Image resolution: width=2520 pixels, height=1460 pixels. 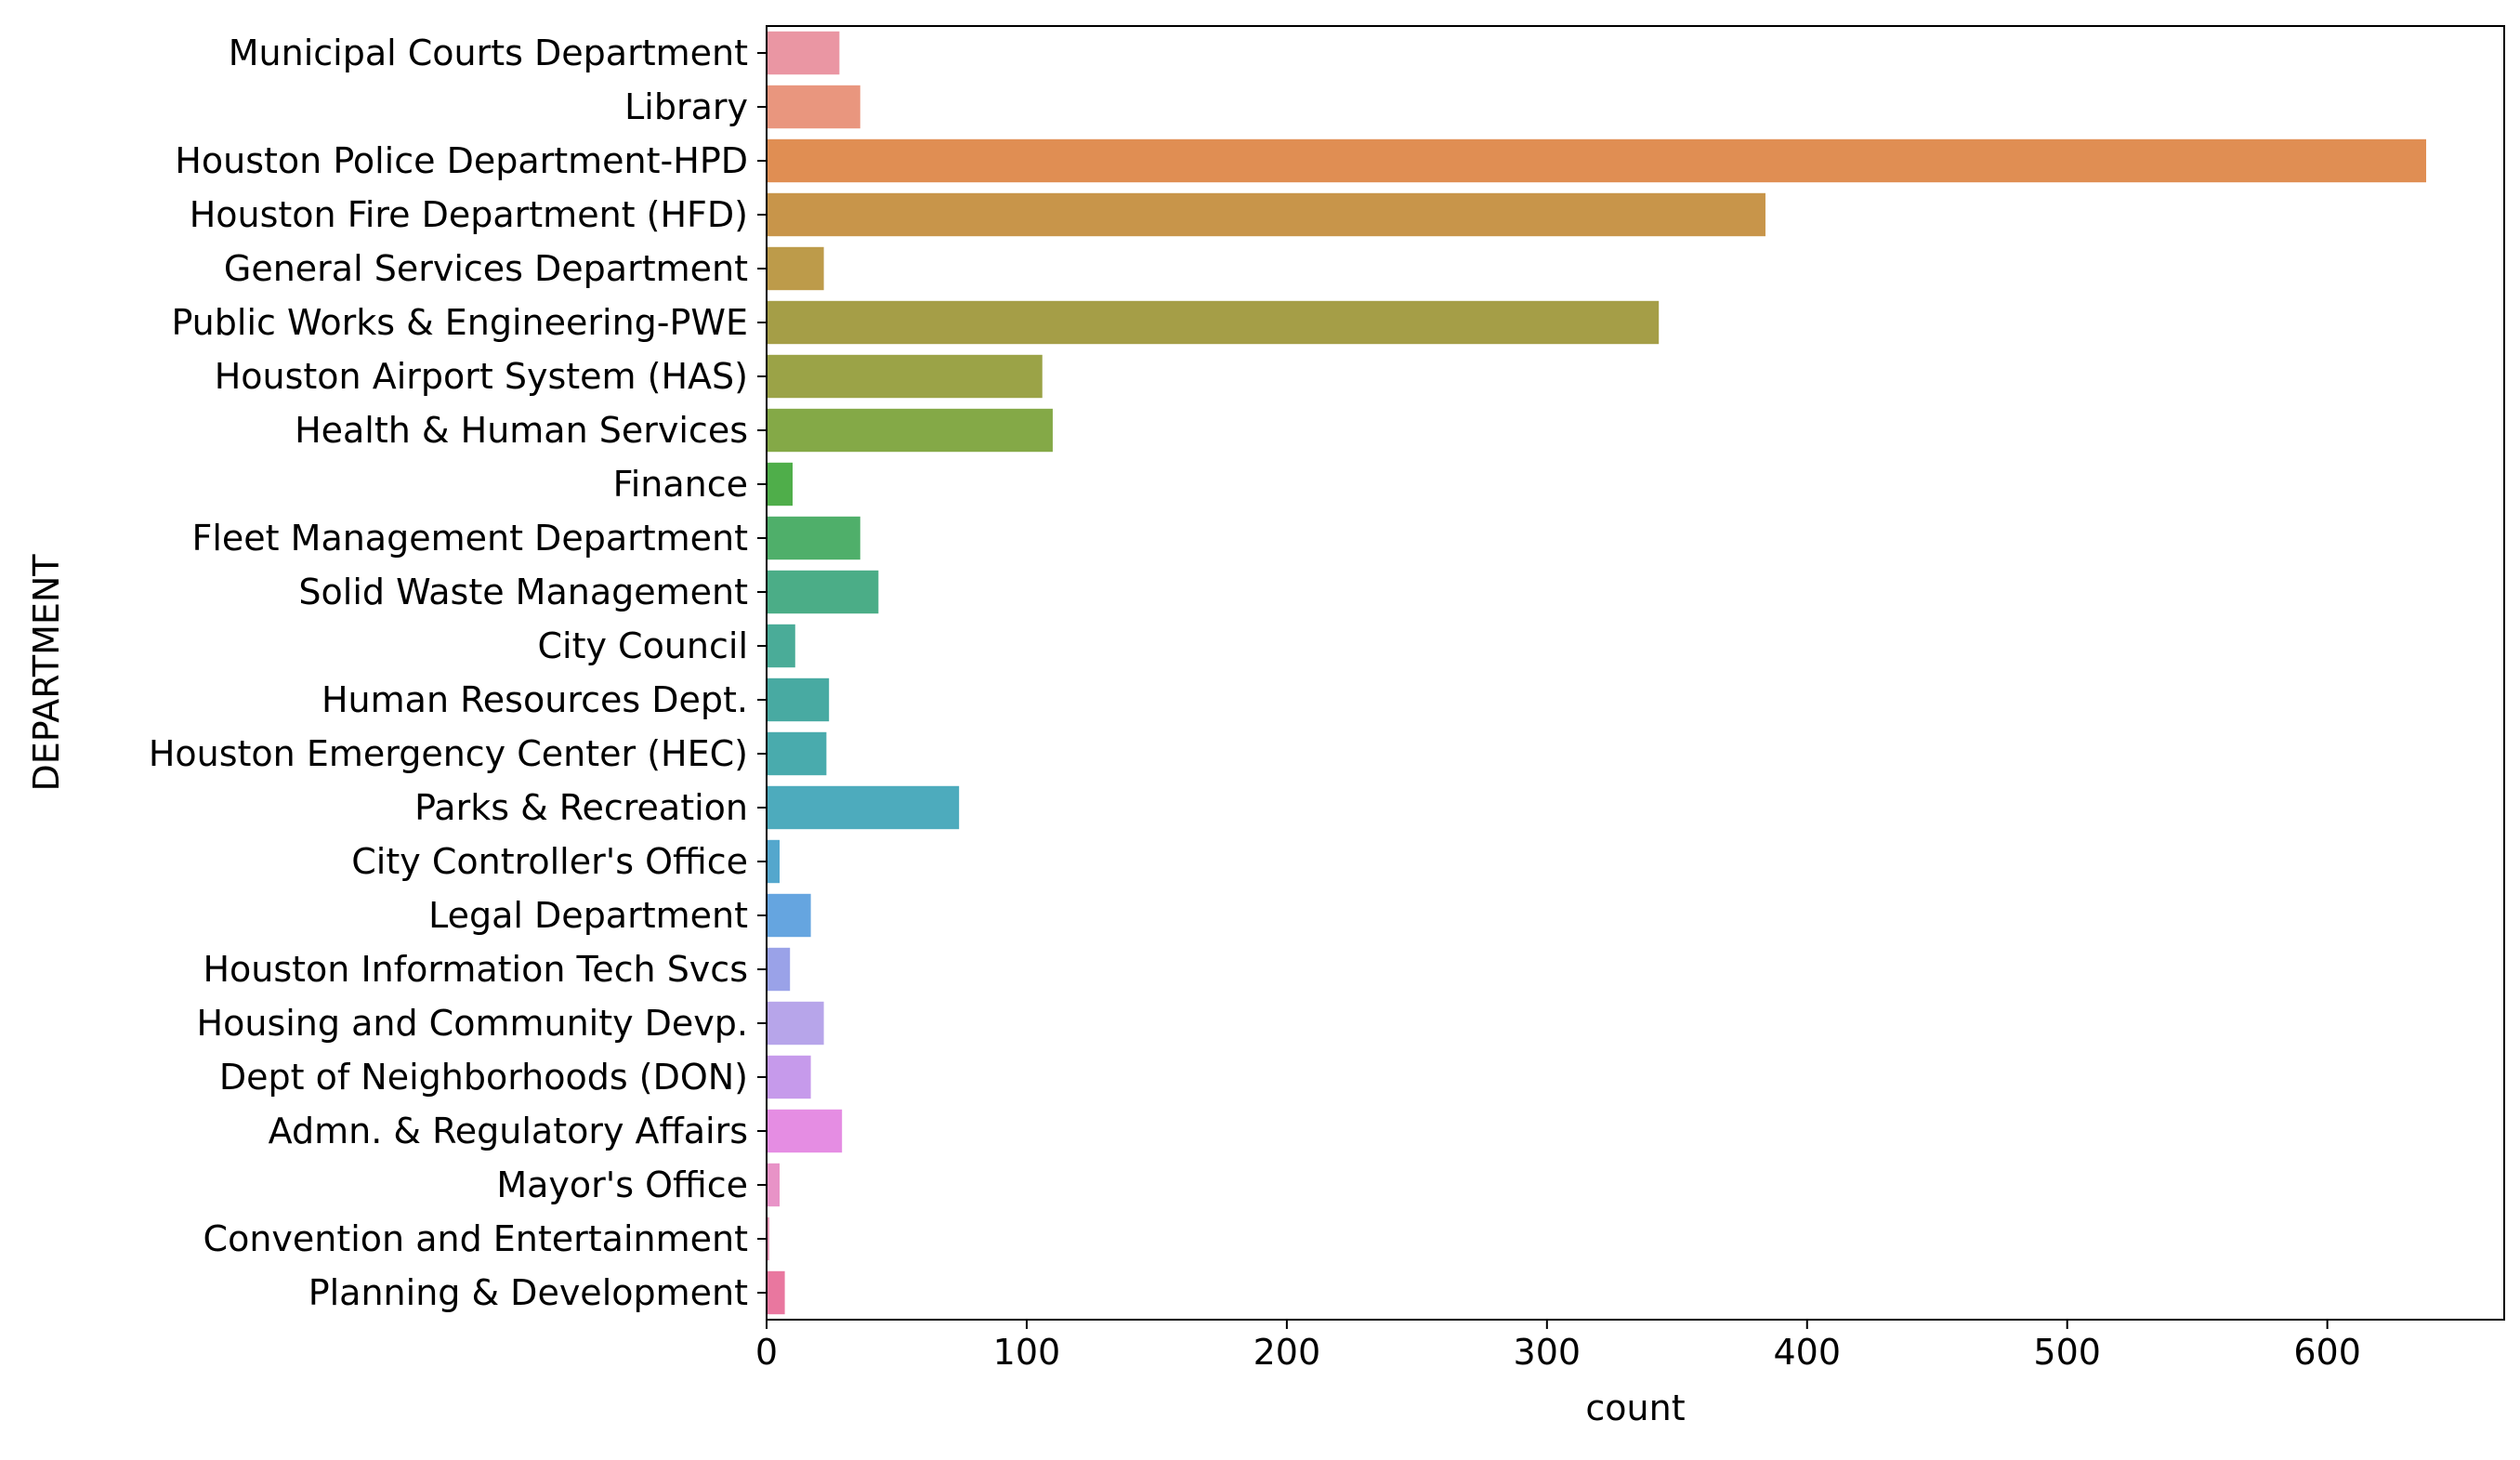 What do you see at coordinates (797, 753) in the screenshot?
I see `bar-houston-emergency-center-hec` at bounding box center [797, 753].